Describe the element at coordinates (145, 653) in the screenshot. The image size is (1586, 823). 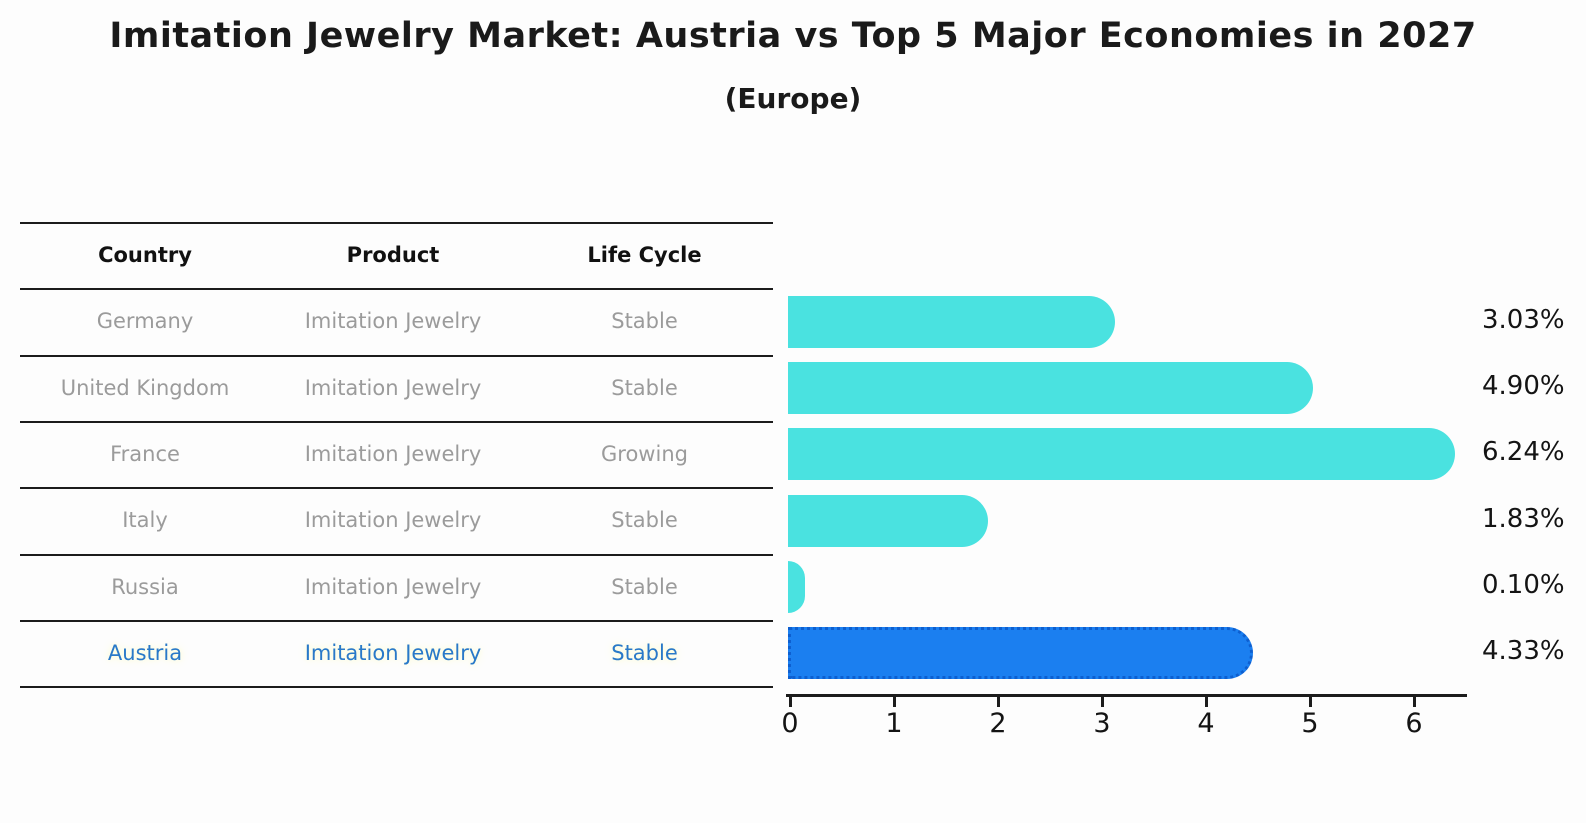
I see `country-cell: Austria` at that location.